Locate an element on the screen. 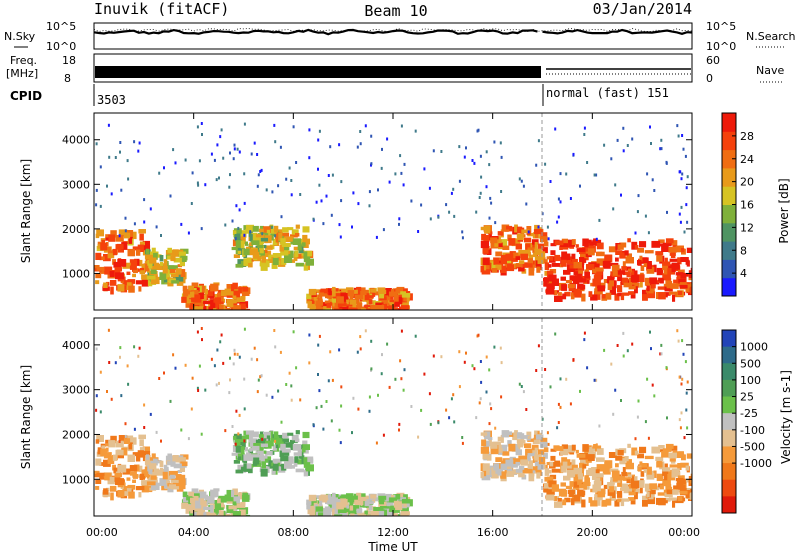  power-colorbar-tick-label: 16 is located at coordinates (747, 205).